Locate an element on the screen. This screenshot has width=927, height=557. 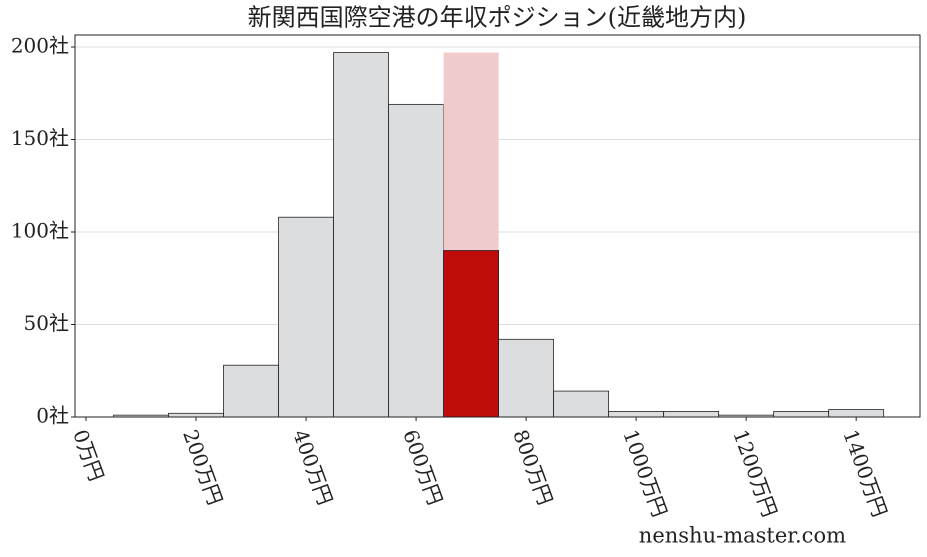
highlight-bar is located at coordinates (471, 334).